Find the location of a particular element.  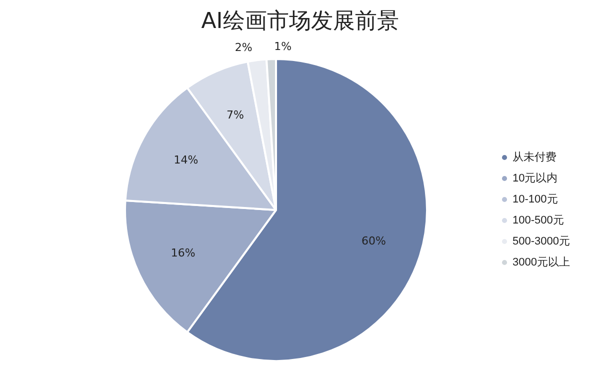

legend-label: 500-3000元 is located at coordinates (541, 242).